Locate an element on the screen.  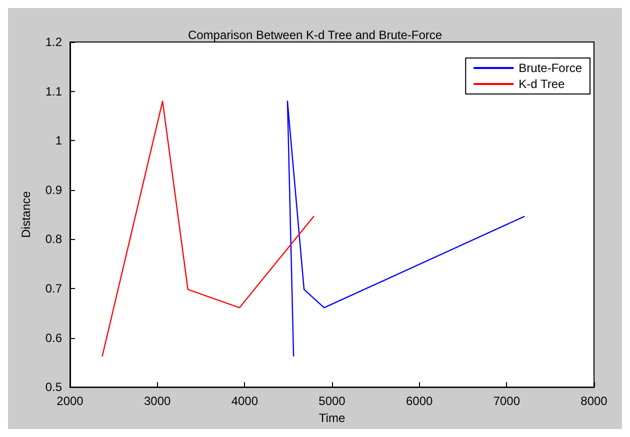
y-tick-label: 0.6 is located at coordinates (53, 337).